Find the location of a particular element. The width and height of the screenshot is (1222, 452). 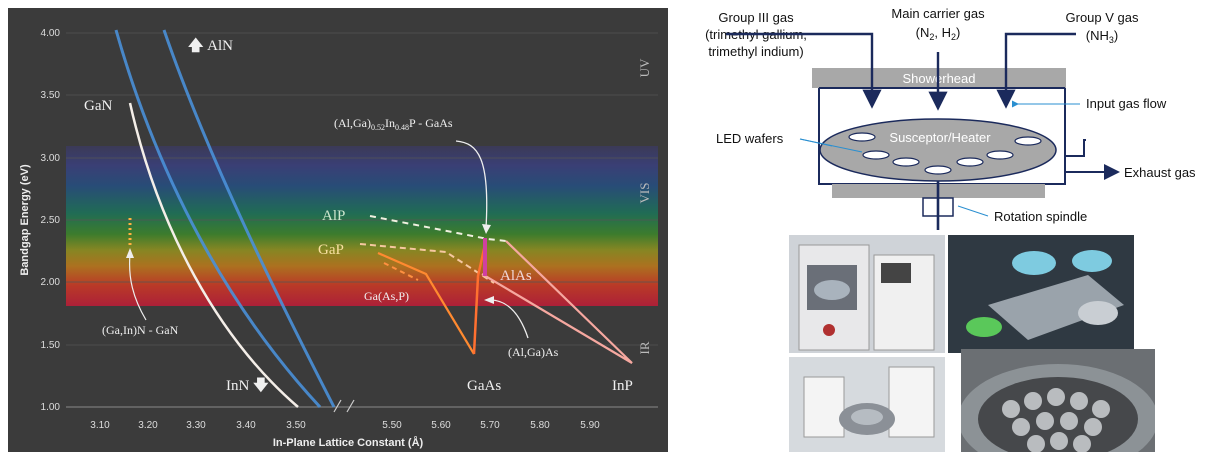

region-label-uv: UV is located at coordinates (644, 67).